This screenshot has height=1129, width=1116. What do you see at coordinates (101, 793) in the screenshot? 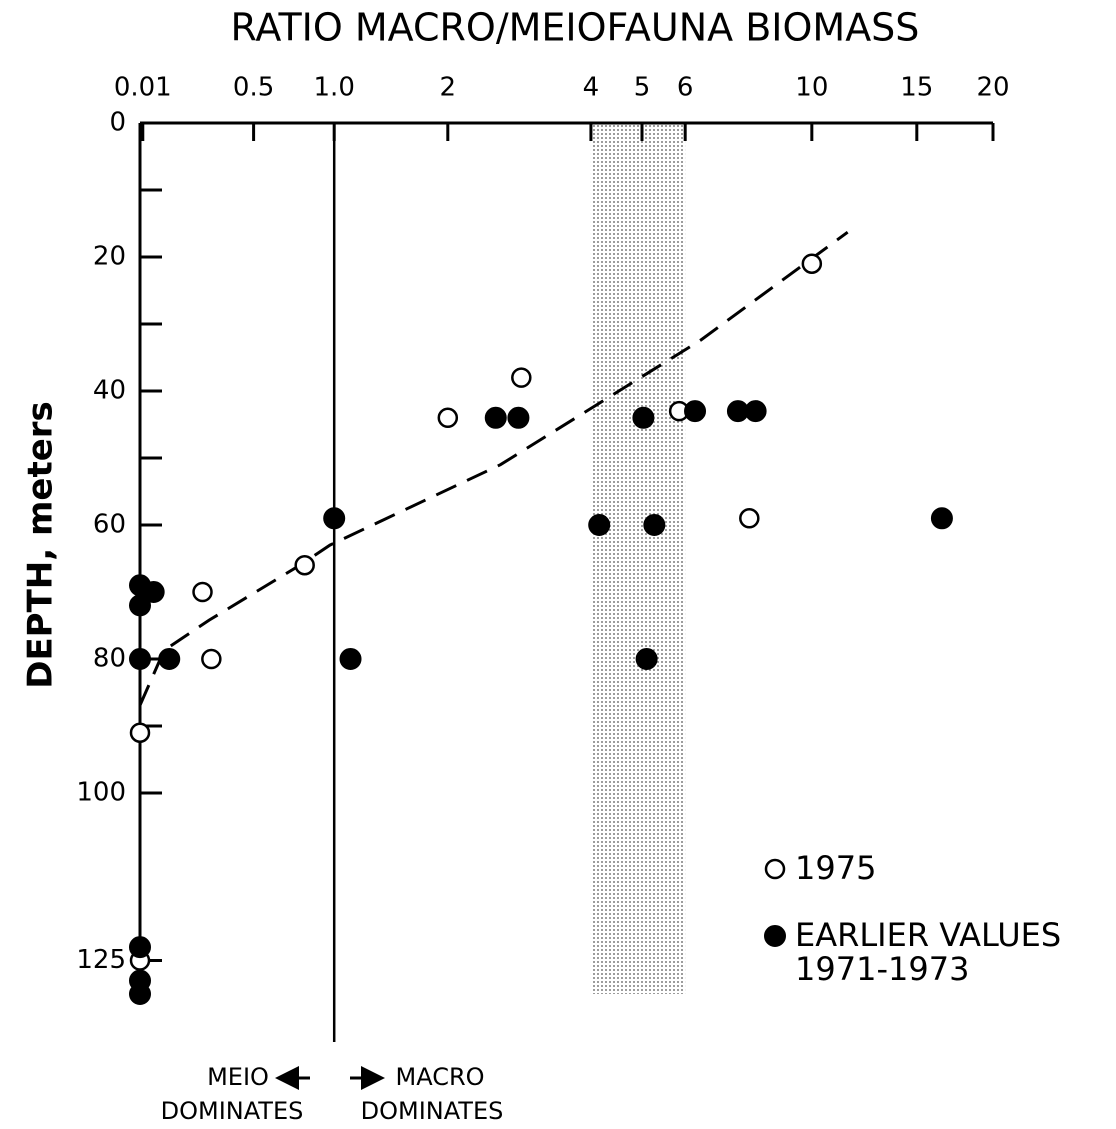
I see `y-tick-label: 100` at bounding box center [101, 793].